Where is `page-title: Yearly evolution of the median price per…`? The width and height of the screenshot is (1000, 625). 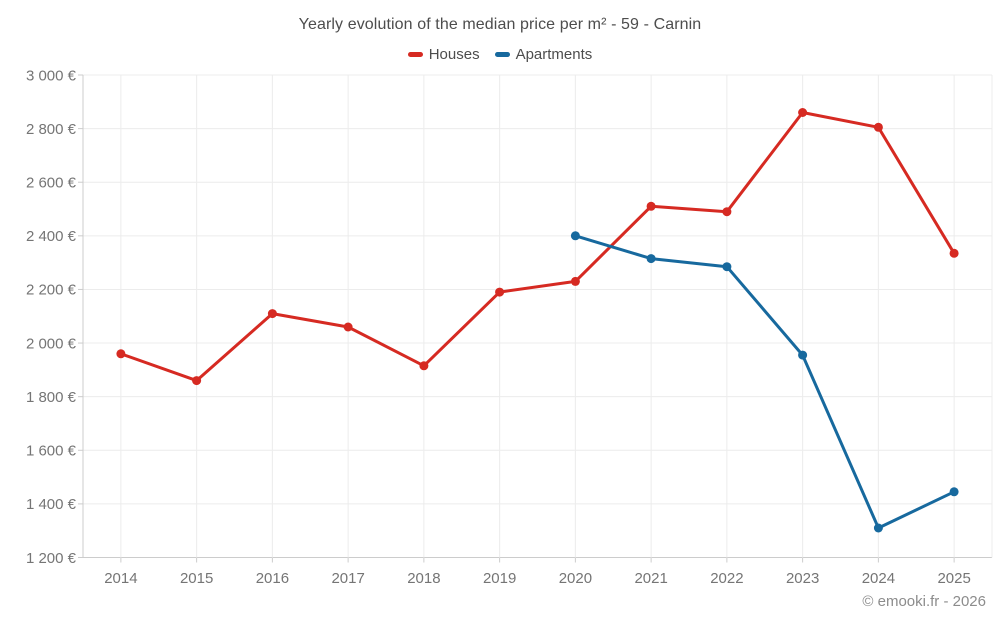
page-title: Yearly evolution of the median price per… is located at coordinates (500, 24).